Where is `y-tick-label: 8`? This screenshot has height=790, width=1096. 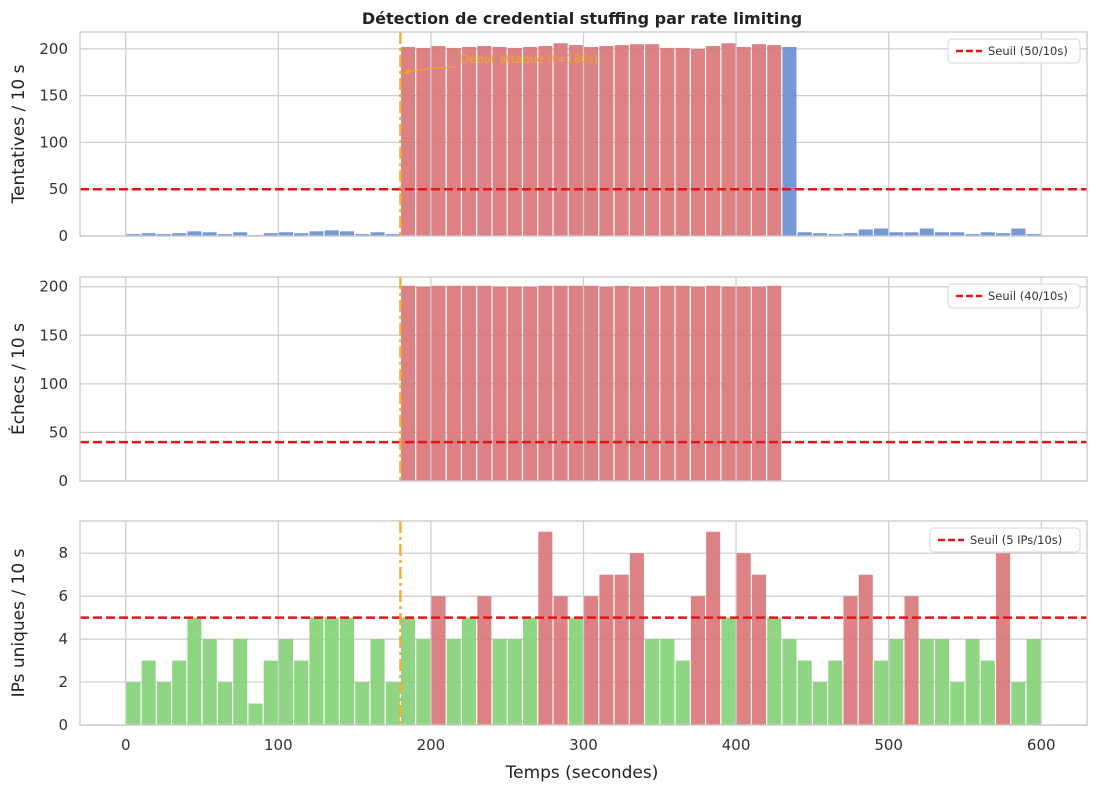
y-tick-label: 8 is located at coordinates (63, 553).